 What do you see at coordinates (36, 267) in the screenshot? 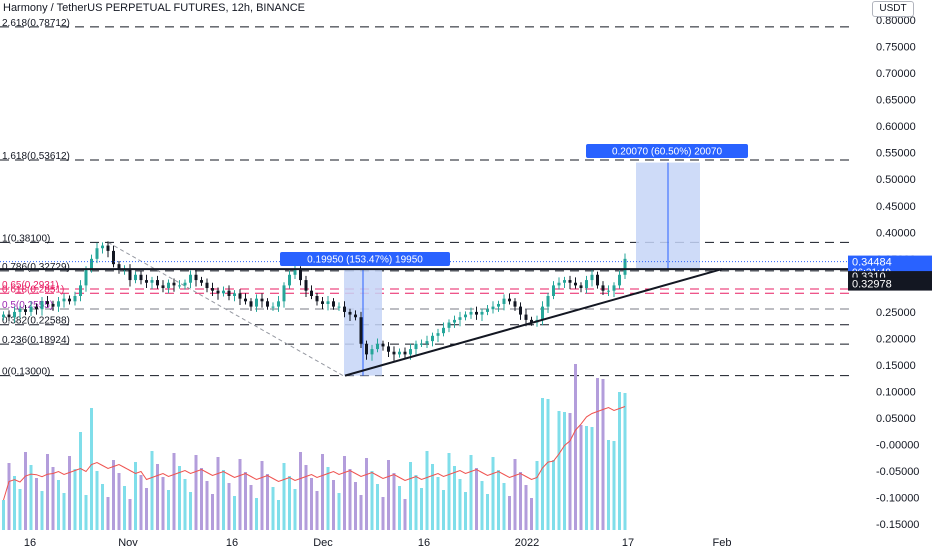
I see `fib-level-label: 0.786(0.32729)` at bounding box center [36, 267].